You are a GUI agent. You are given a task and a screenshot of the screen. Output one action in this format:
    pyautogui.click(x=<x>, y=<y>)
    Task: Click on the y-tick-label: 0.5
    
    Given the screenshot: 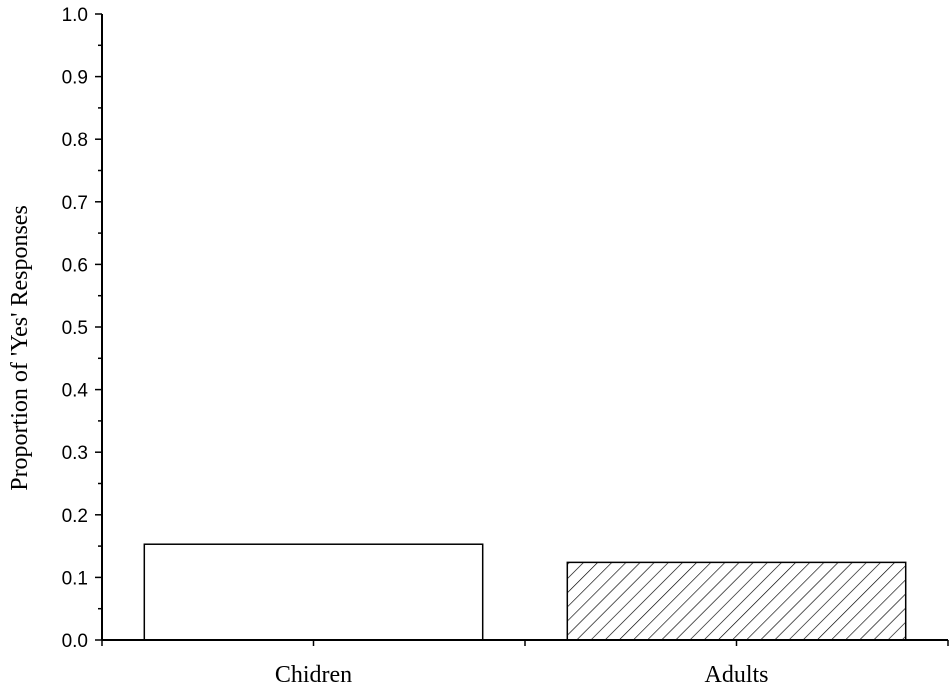 What is the action you would take?
    pyautogui.click(x=75, y=328)
    